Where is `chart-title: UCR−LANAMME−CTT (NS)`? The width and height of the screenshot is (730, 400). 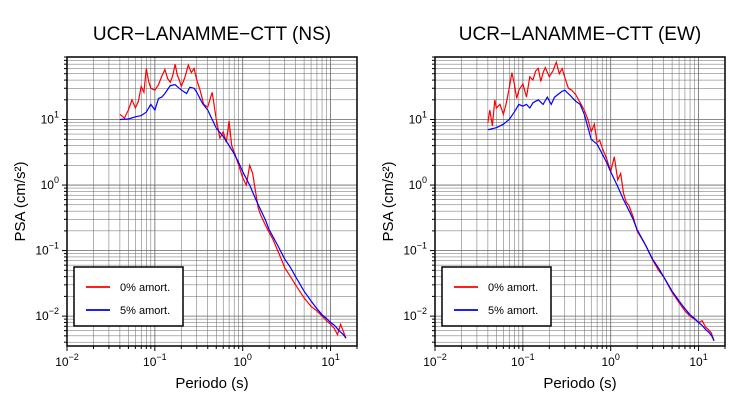
chart-title: UCR−LANAMME−CTT (NS) is located at coordinates (212, 34).